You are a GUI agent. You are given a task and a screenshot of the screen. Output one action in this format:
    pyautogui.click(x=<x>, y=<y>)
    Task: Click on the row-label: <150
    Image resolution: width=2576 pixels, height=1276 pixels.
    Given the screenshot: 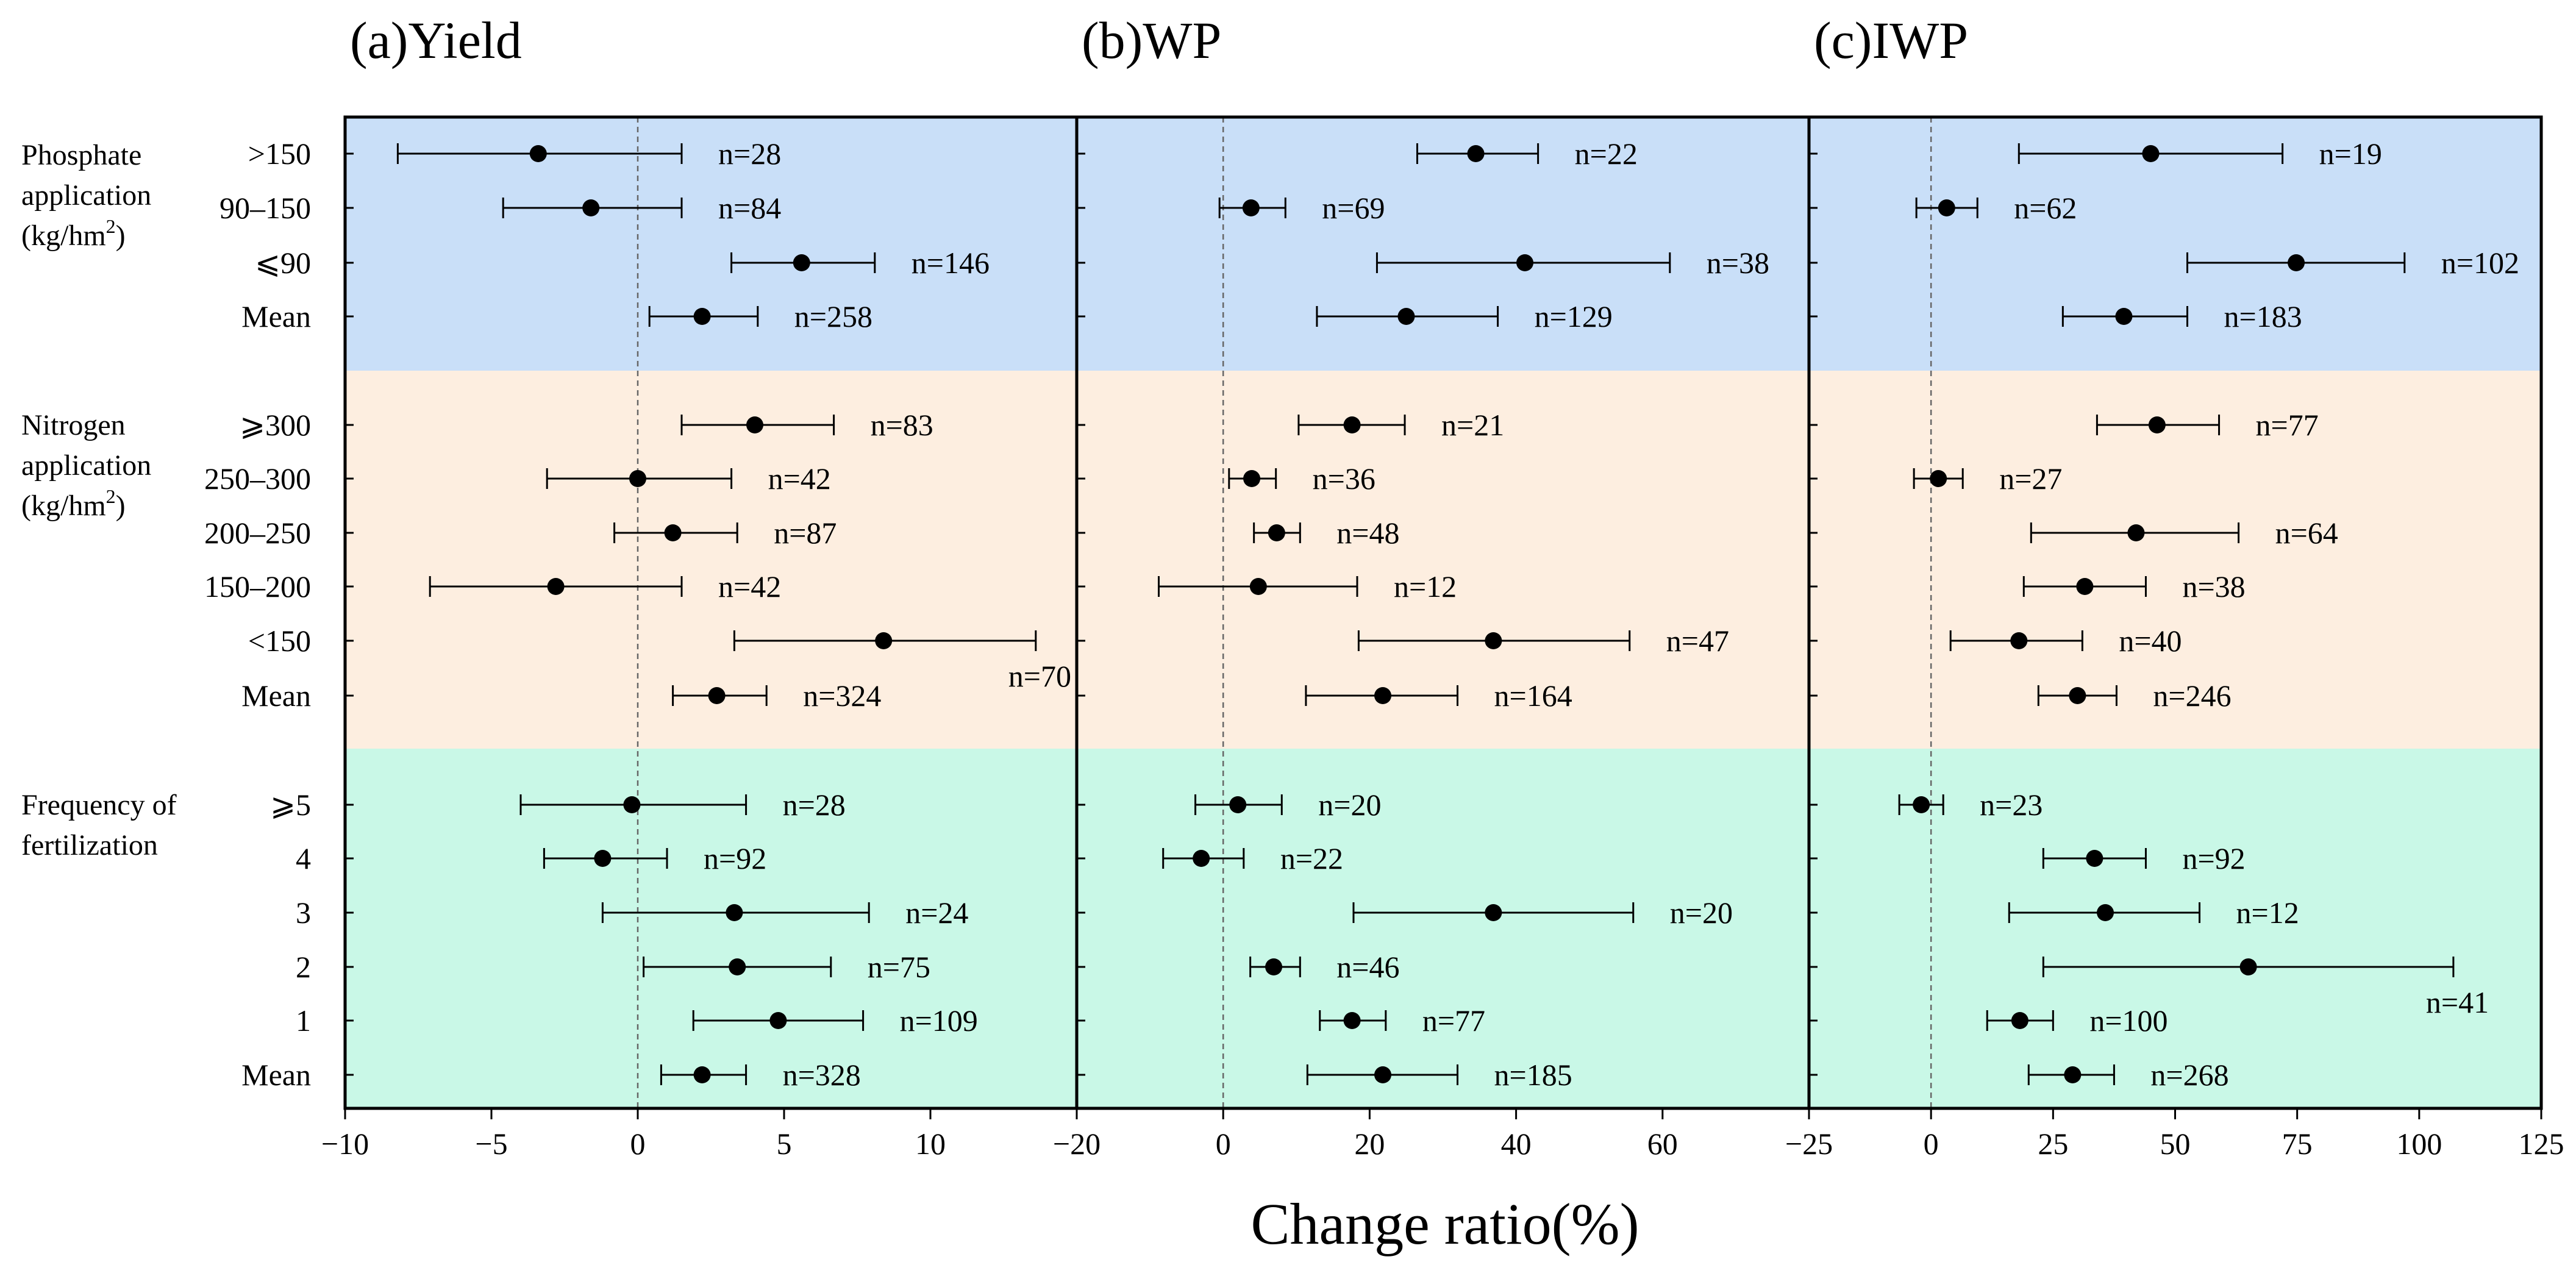 What is the action you would take?
    pyautogui.click(x=279, y=641)
    